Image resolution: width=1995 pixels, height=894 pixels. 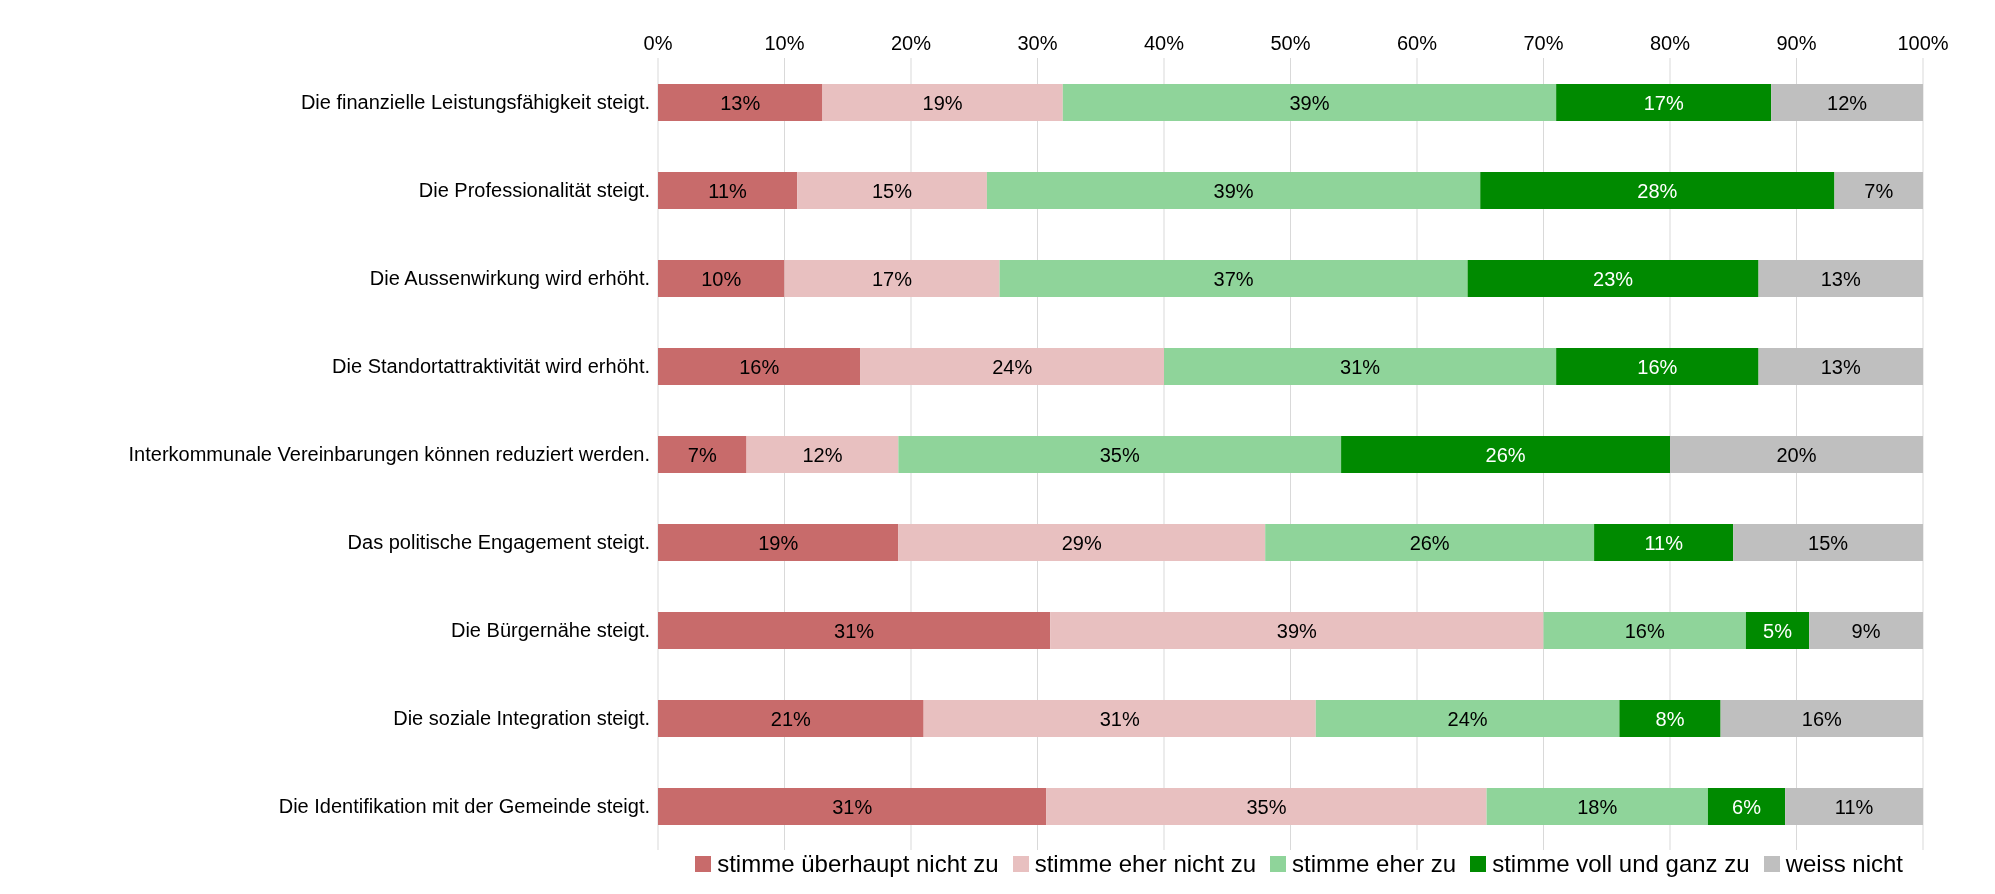 I want to click on data-label: 37%, so click(x=1233, y=278).